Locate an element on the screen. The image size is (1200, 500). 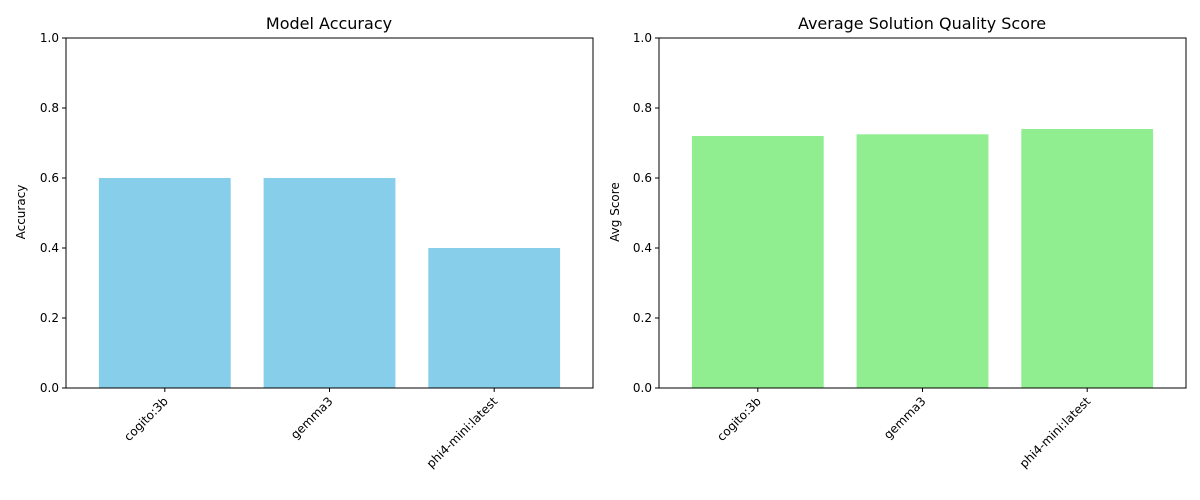
y-axis-label: Accuracy is located at coordinates (21, 212).